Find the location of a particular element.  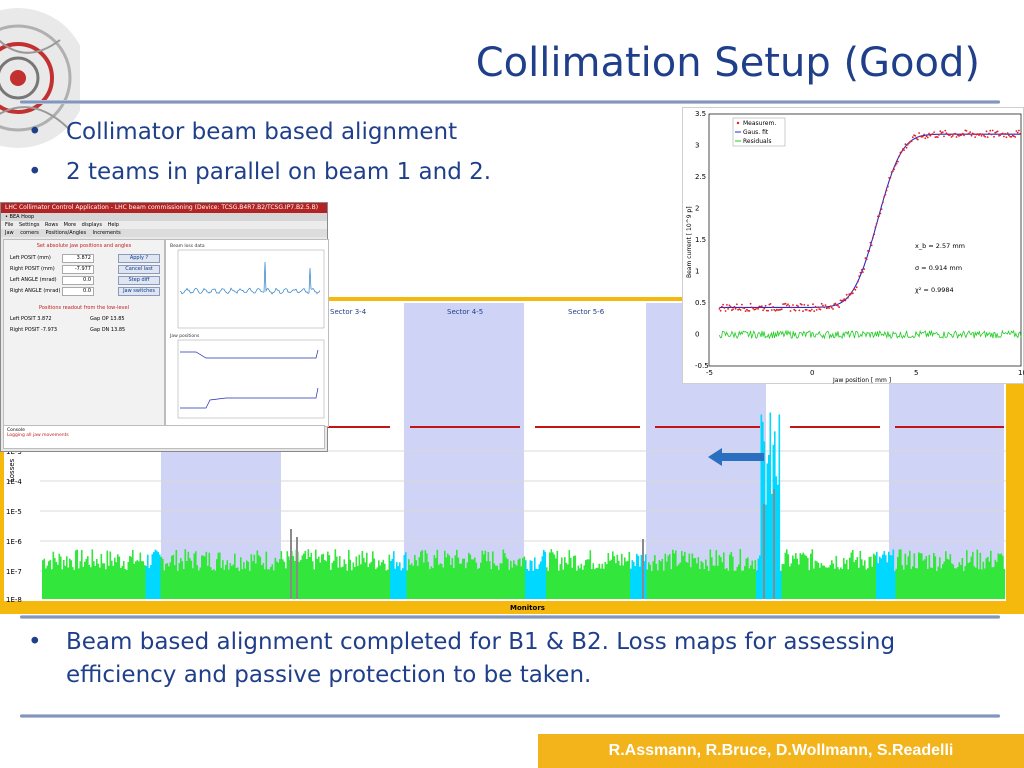

plot-label: Beam loss data is located at coordinates (187, 246).